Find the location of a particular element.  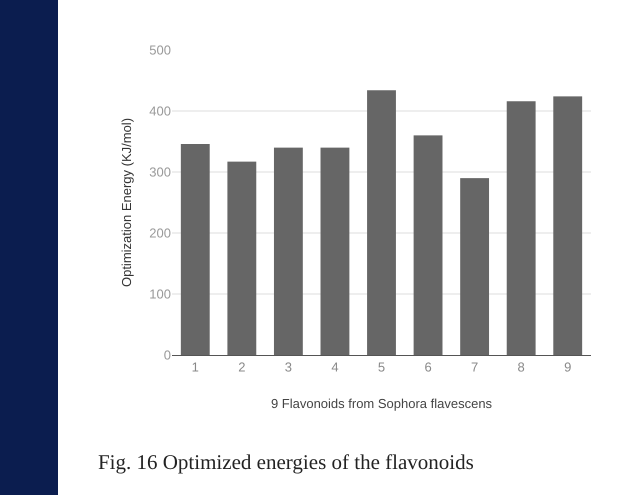

x-axis-title: 9 Flavonoids from Sophora flavescens is located at coordinates (381, 404).